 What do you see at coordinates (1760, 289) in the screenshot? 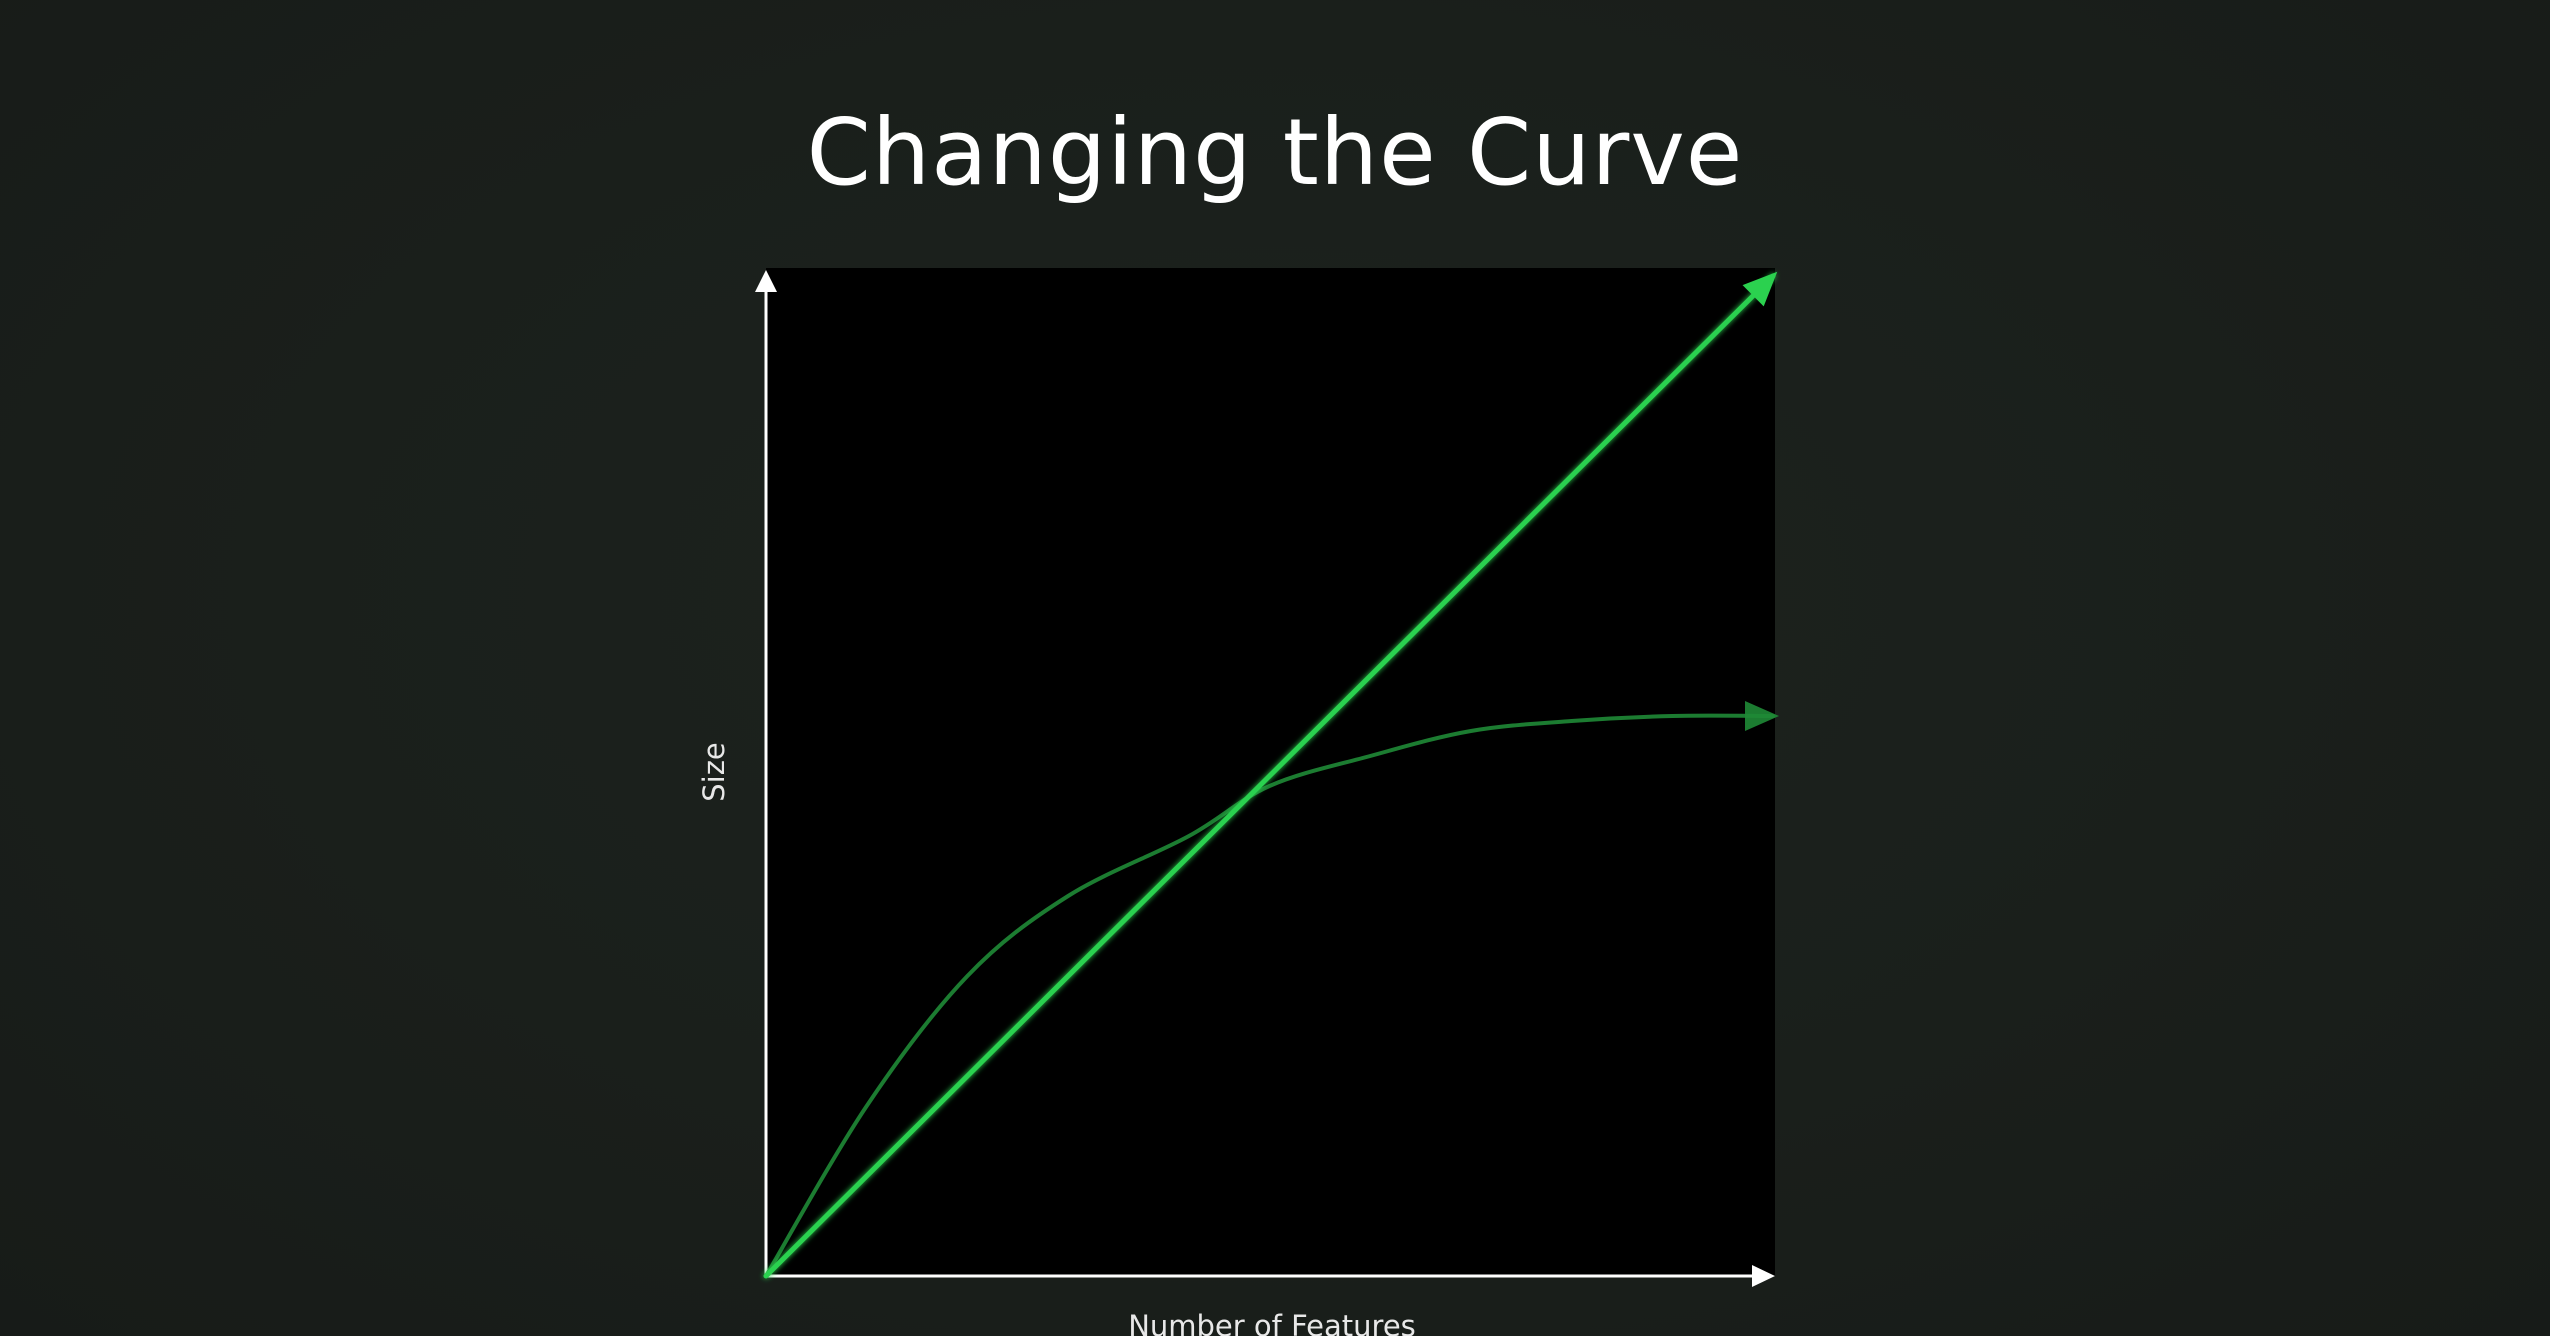
I see `series-arrowhead-linear` at bounding box center [1760, 289].